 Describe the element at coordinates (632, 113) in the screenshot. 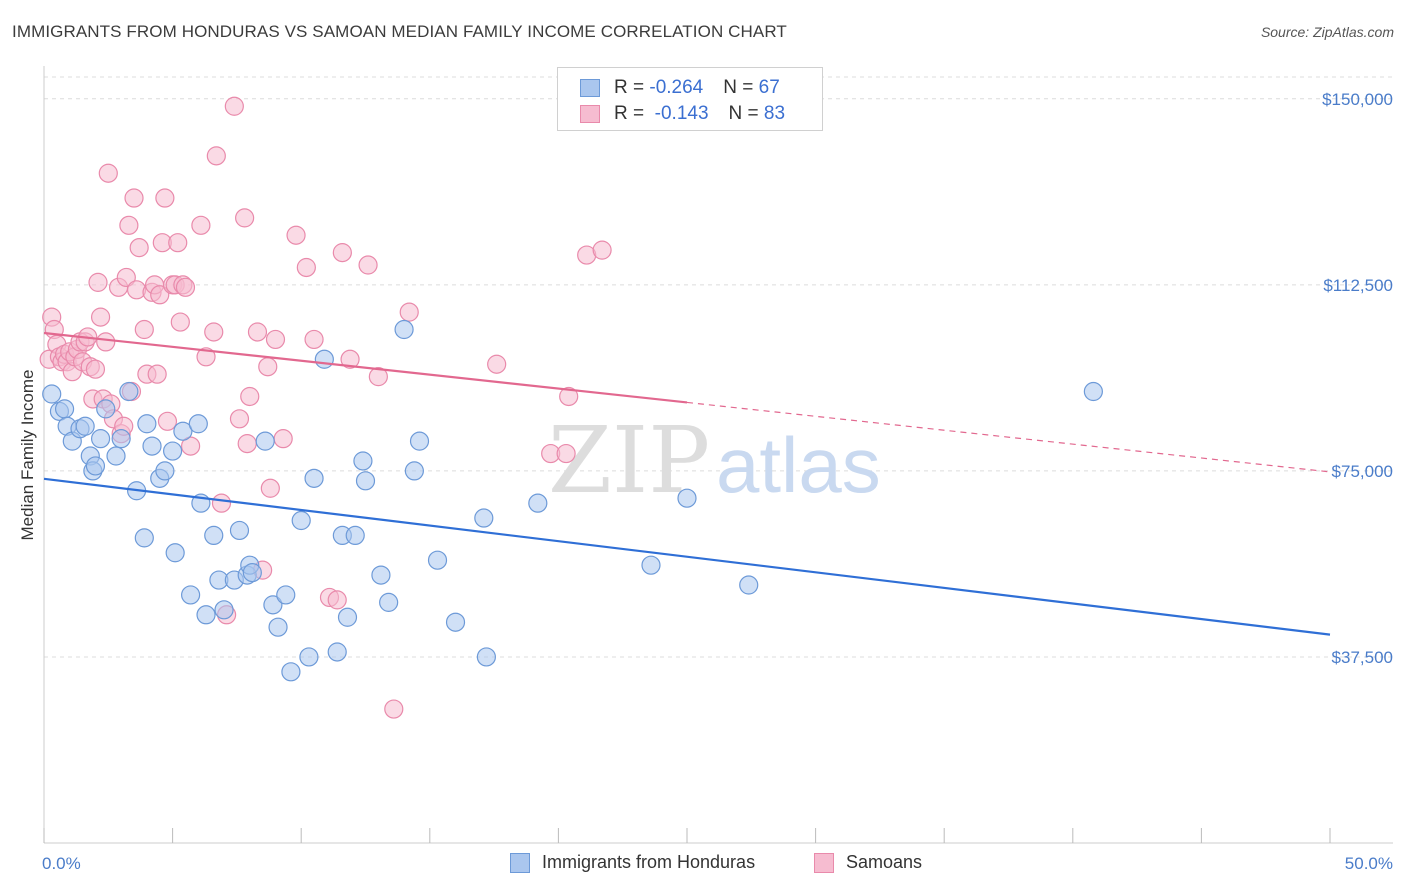

I see `samoan-r-label: R =` at that location.